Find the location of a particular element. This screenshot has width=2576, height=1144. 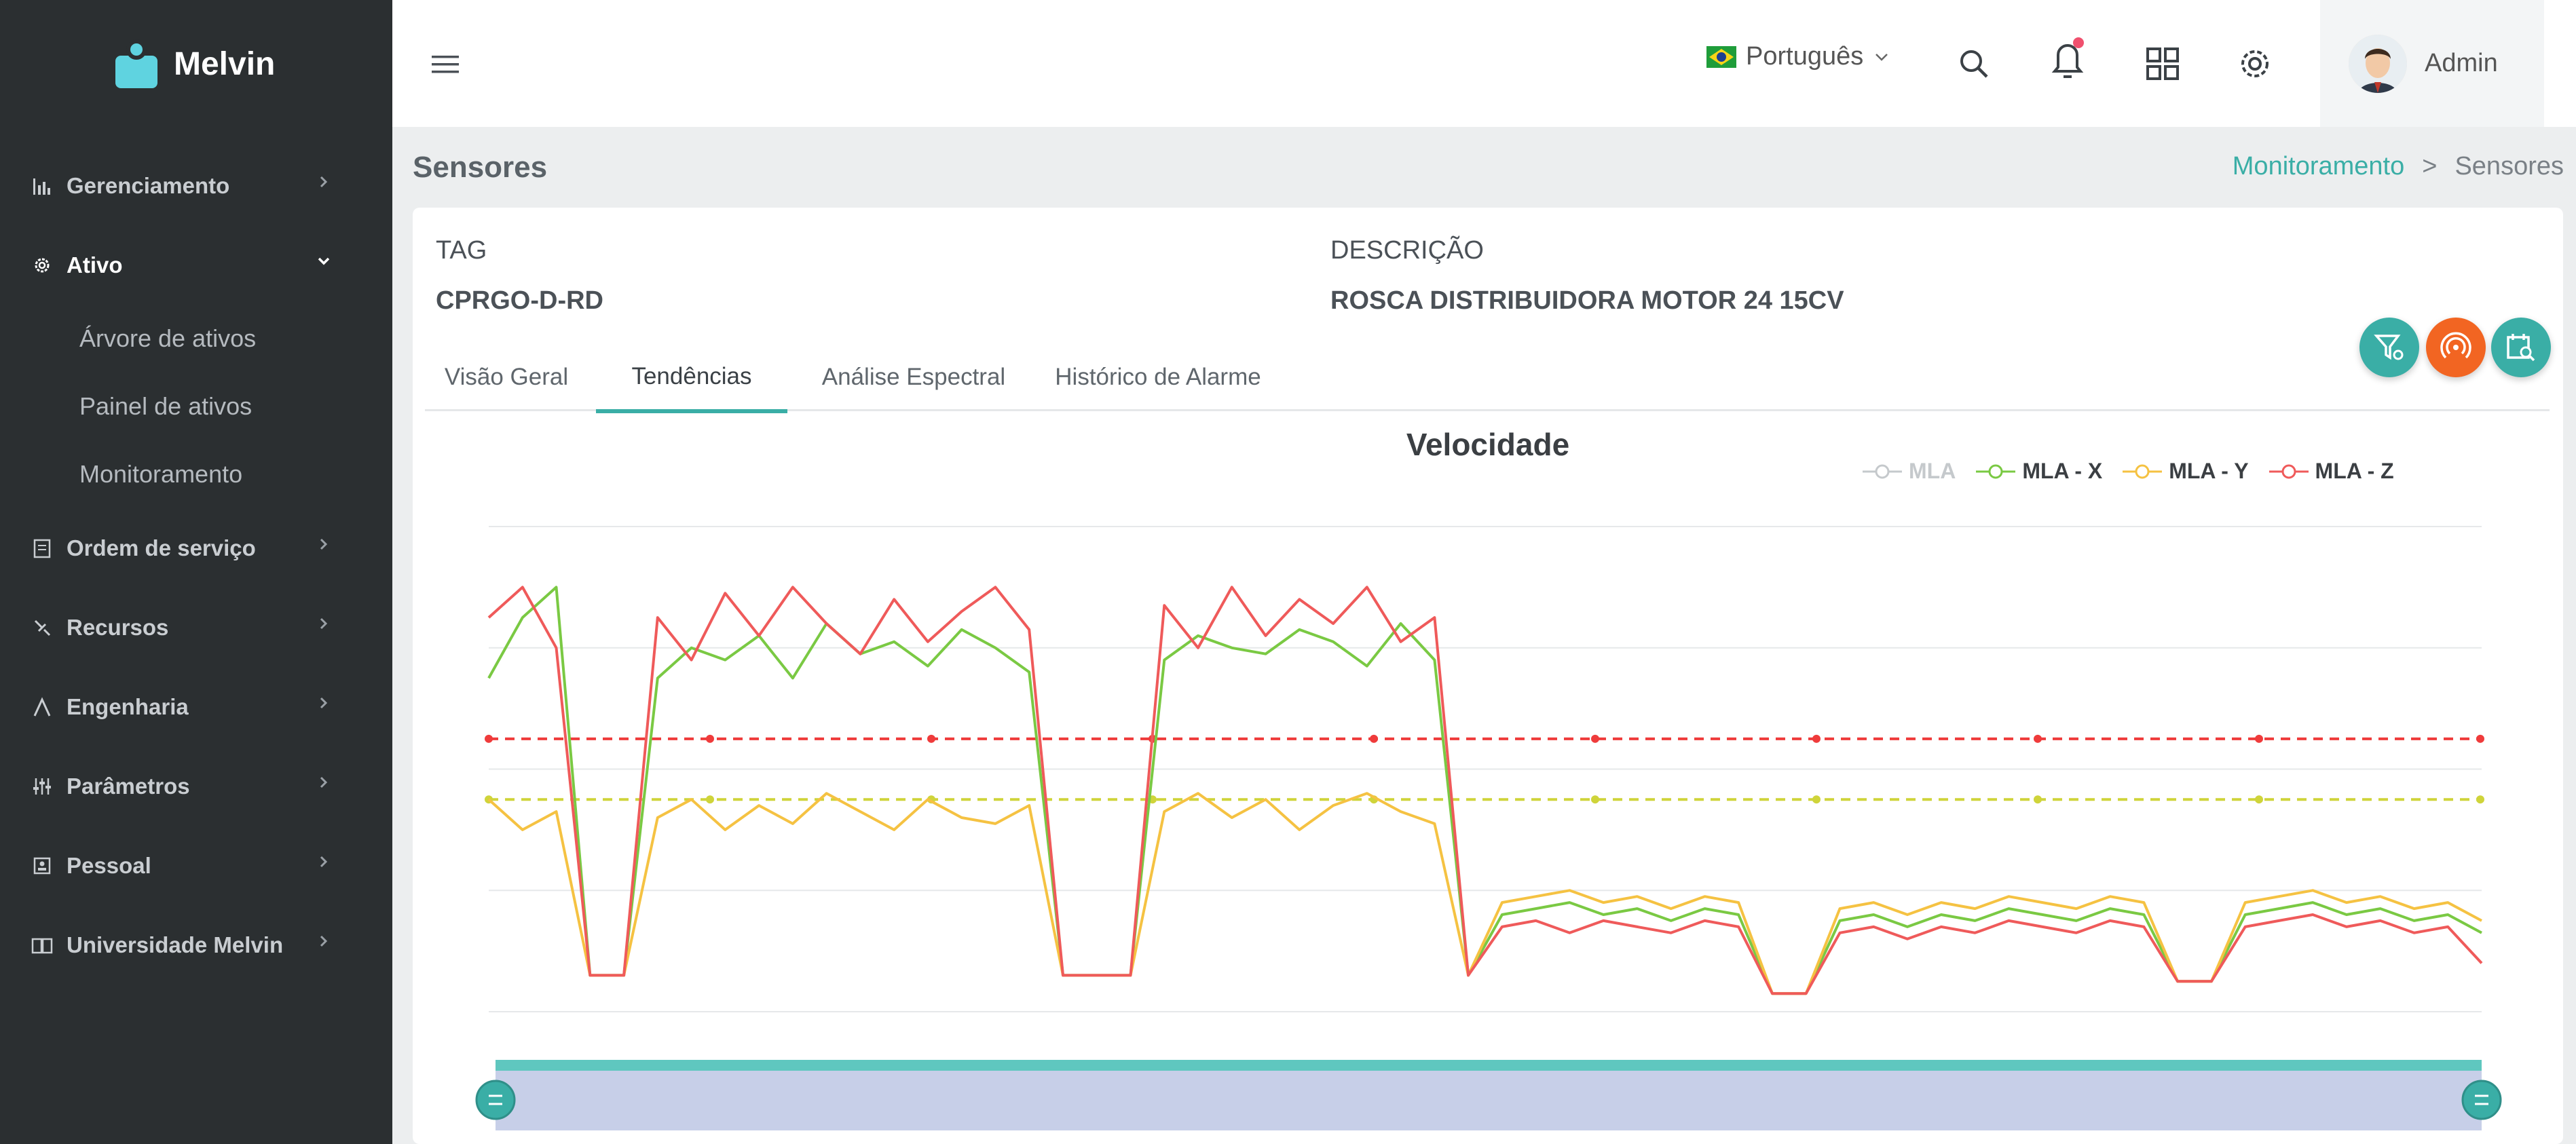

tab-visao-geral: Visão Geral is located at coordinates (507, 377).